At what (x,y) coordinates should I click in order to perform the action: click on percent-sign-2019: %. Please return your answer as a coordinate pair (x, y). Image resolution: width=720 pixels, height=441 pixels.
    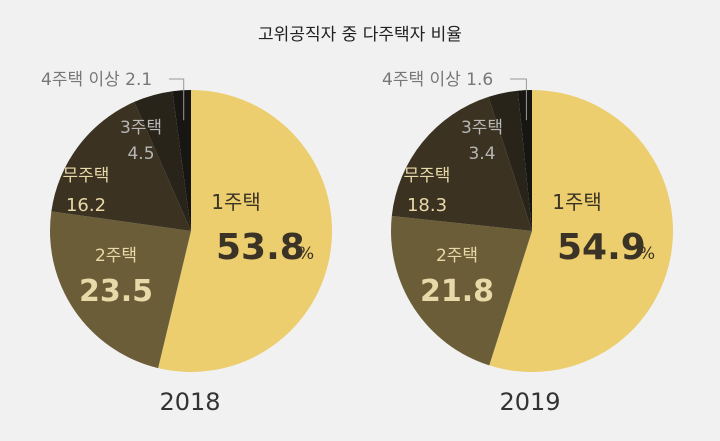
    Looking at the image, I should click on (647, 254).